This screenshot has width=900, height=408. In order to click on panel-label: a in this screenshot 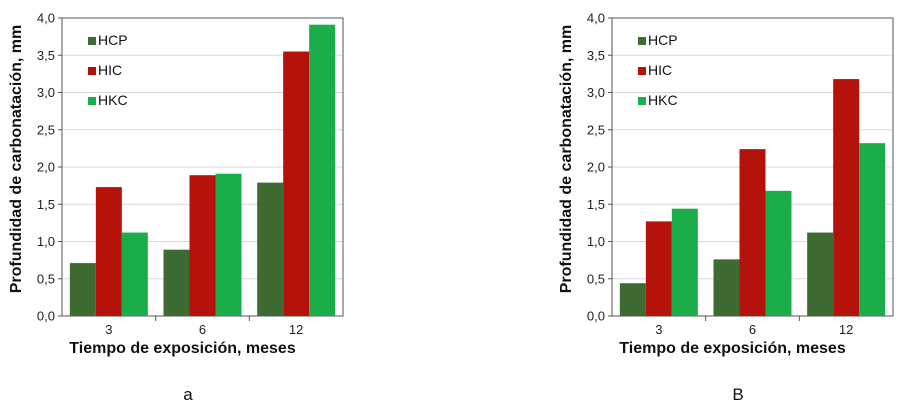, I will do `click(188, 394)`.